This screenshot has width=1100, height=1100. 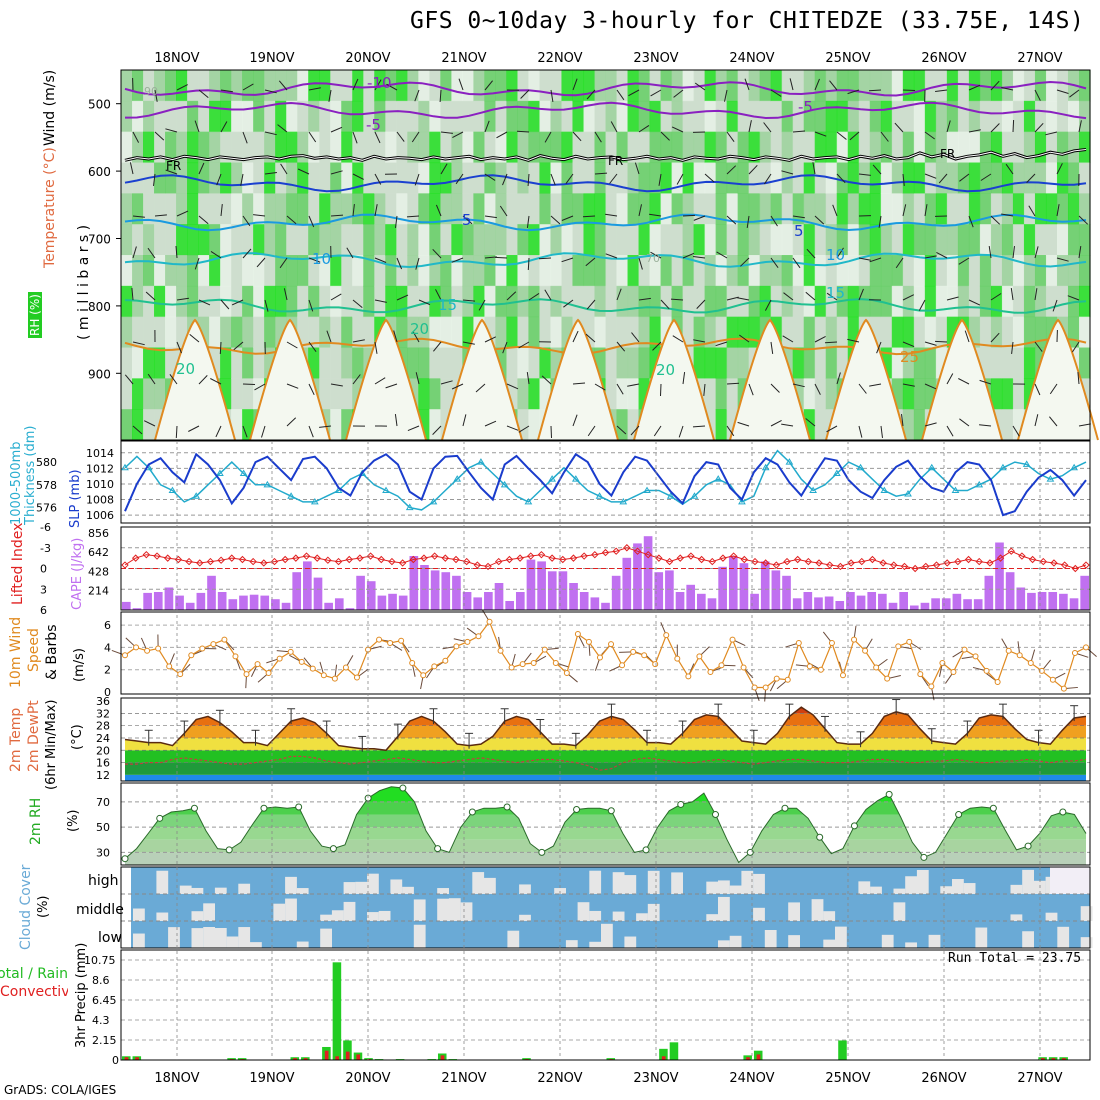 What do you see at coordinates (52, 652) in the screenshot?
I see `label-barbs: & Barbs` at bounding box center [52, 652].